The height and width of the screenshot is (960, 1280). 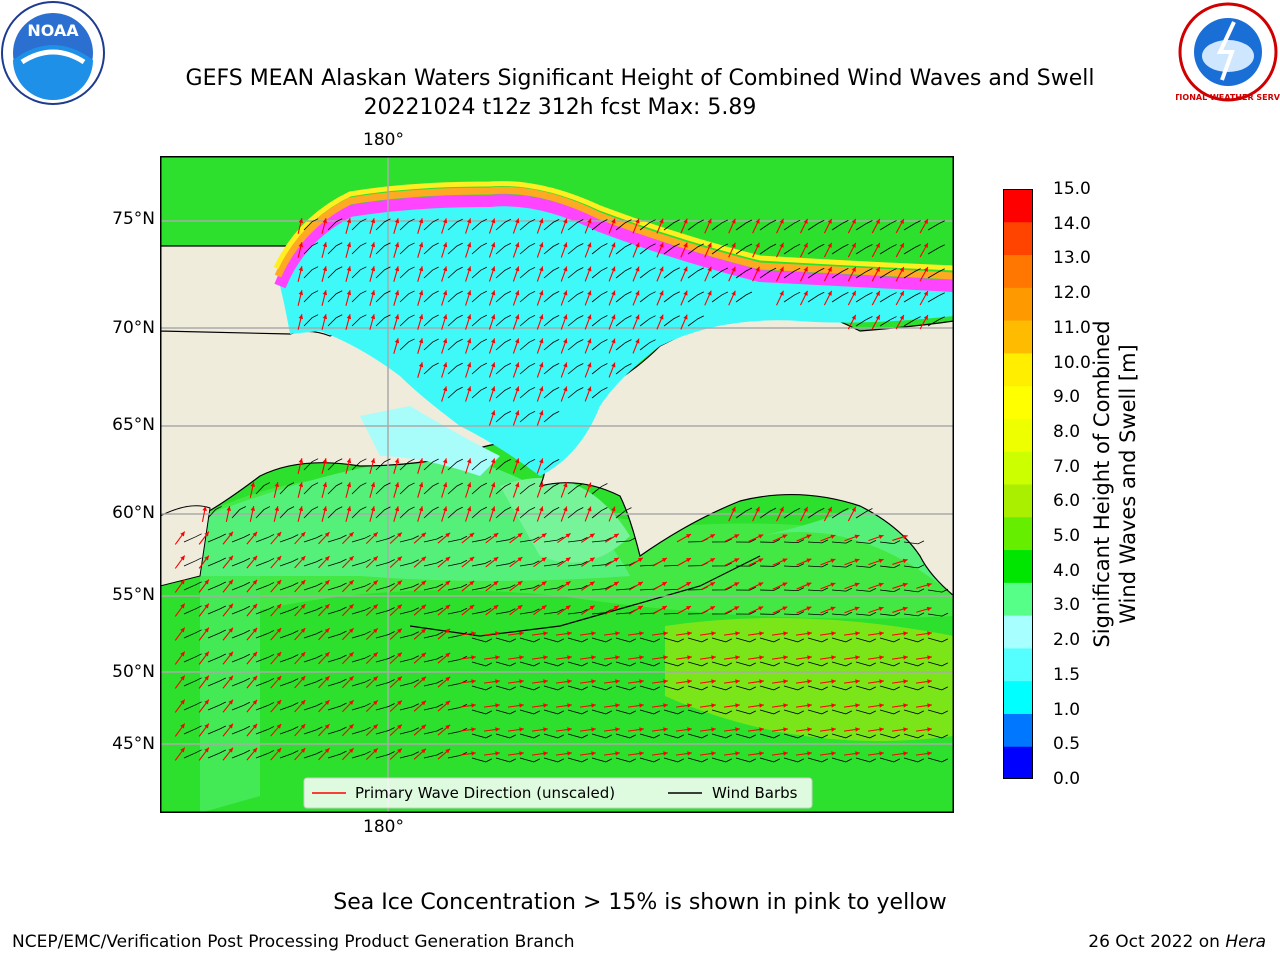 What do you see at coordinates (1072, 293) in the screenshot?
I see `colorbar-tick-label: 12.0` at bounding box center [1072, 293].